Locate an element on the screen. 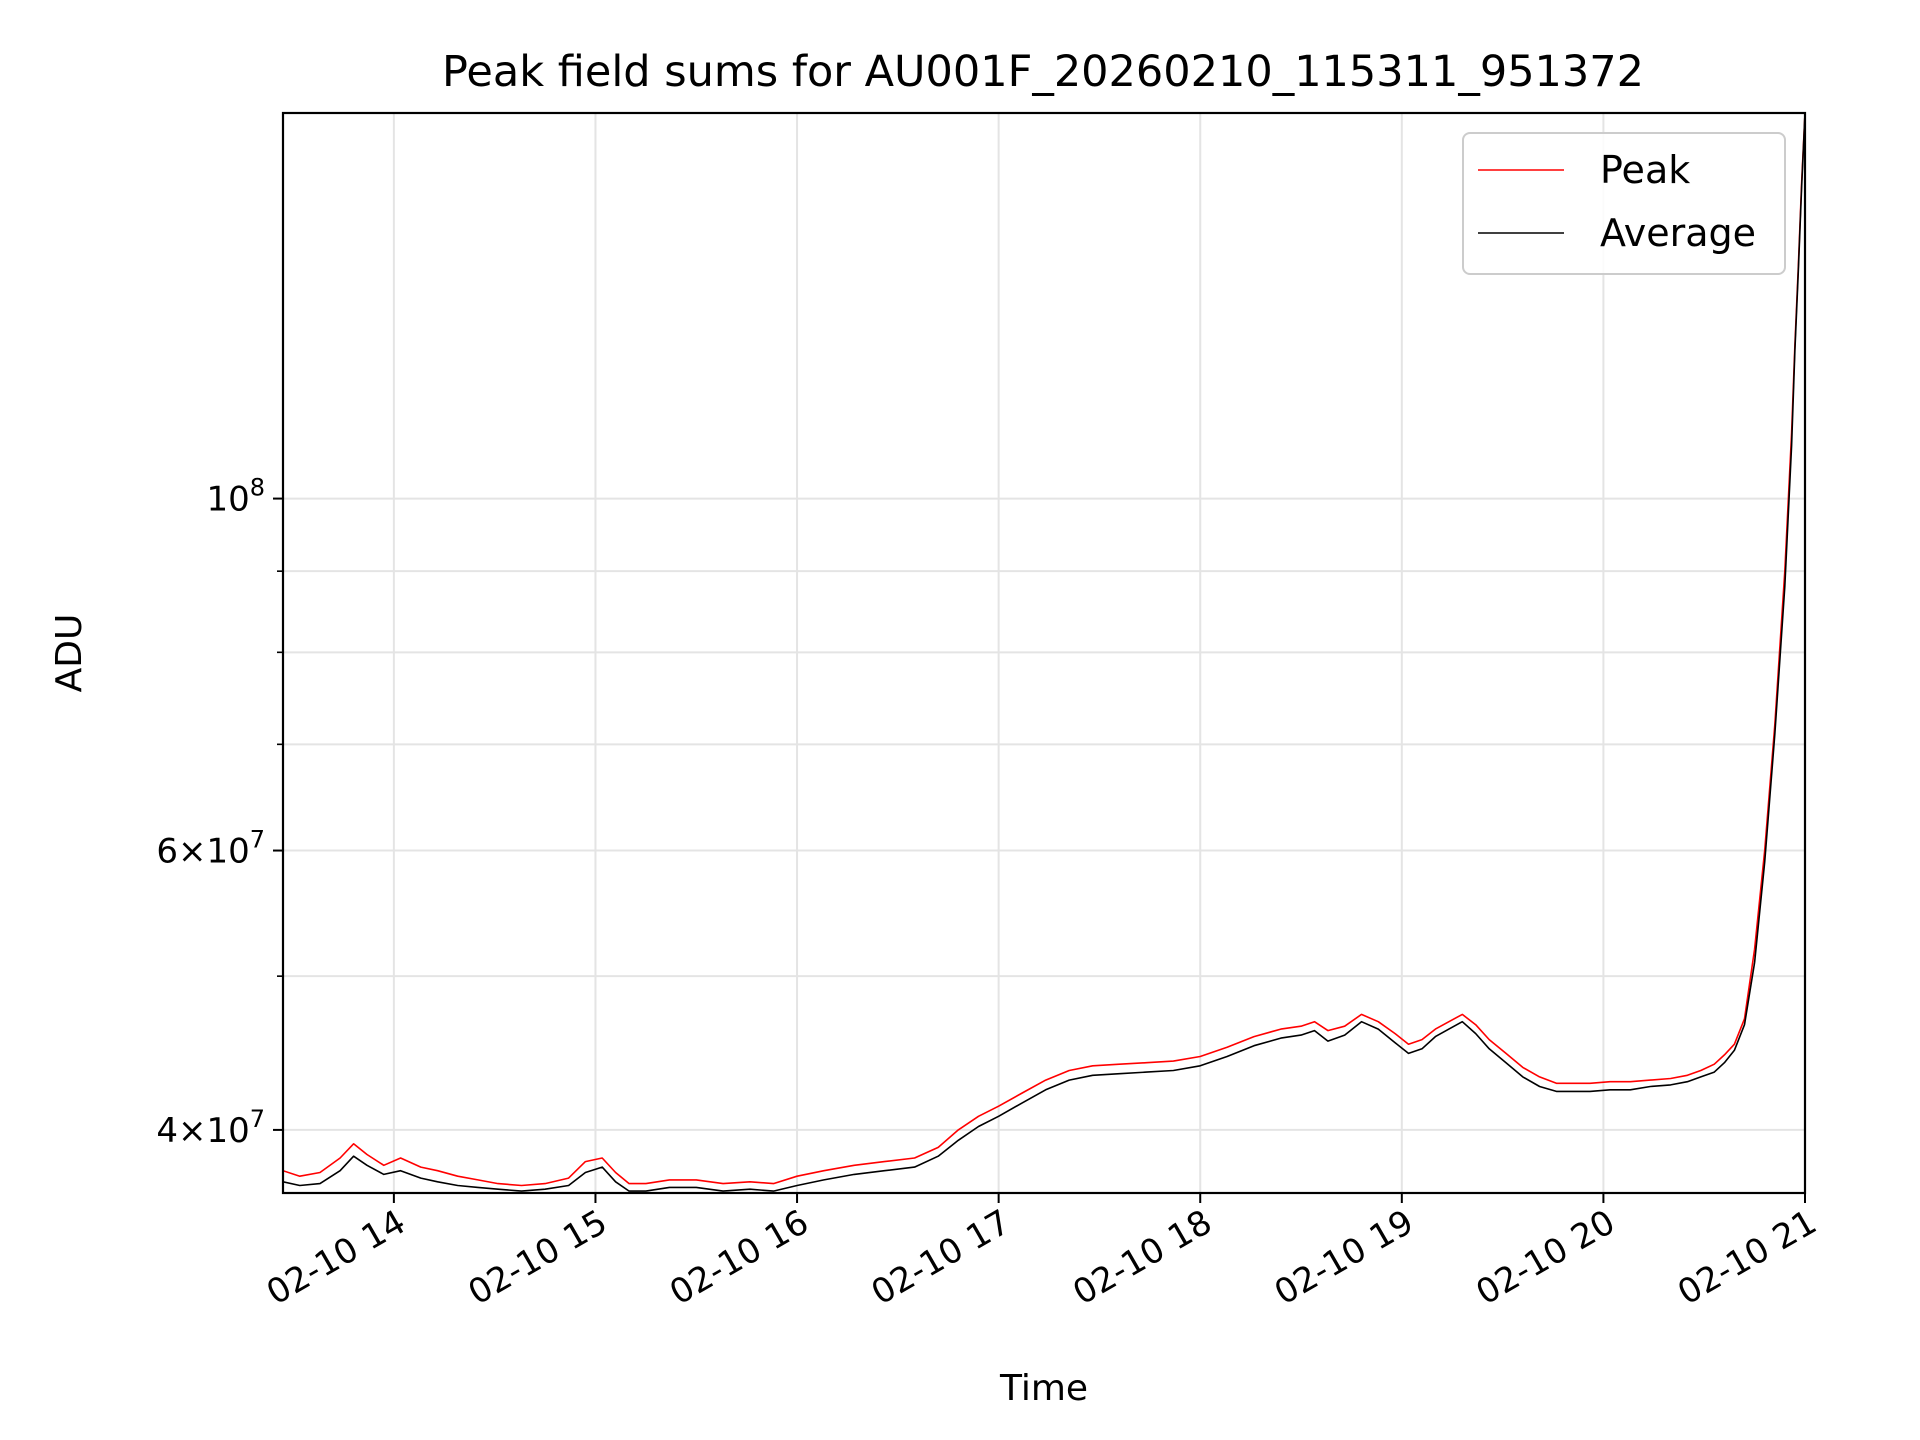  legend-label-peak: Peak is located at coordinates (1645, 170).